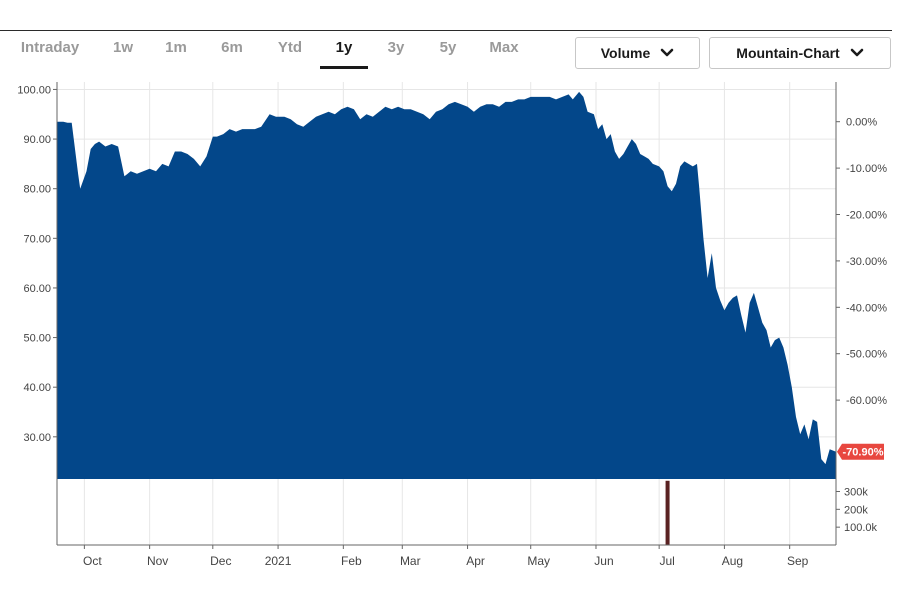 This screenshot has height=592, width=900. Describe the element at coordinates (866, 262) in the screenshot. I see `pct-tick-label: -30.00%` at that location.